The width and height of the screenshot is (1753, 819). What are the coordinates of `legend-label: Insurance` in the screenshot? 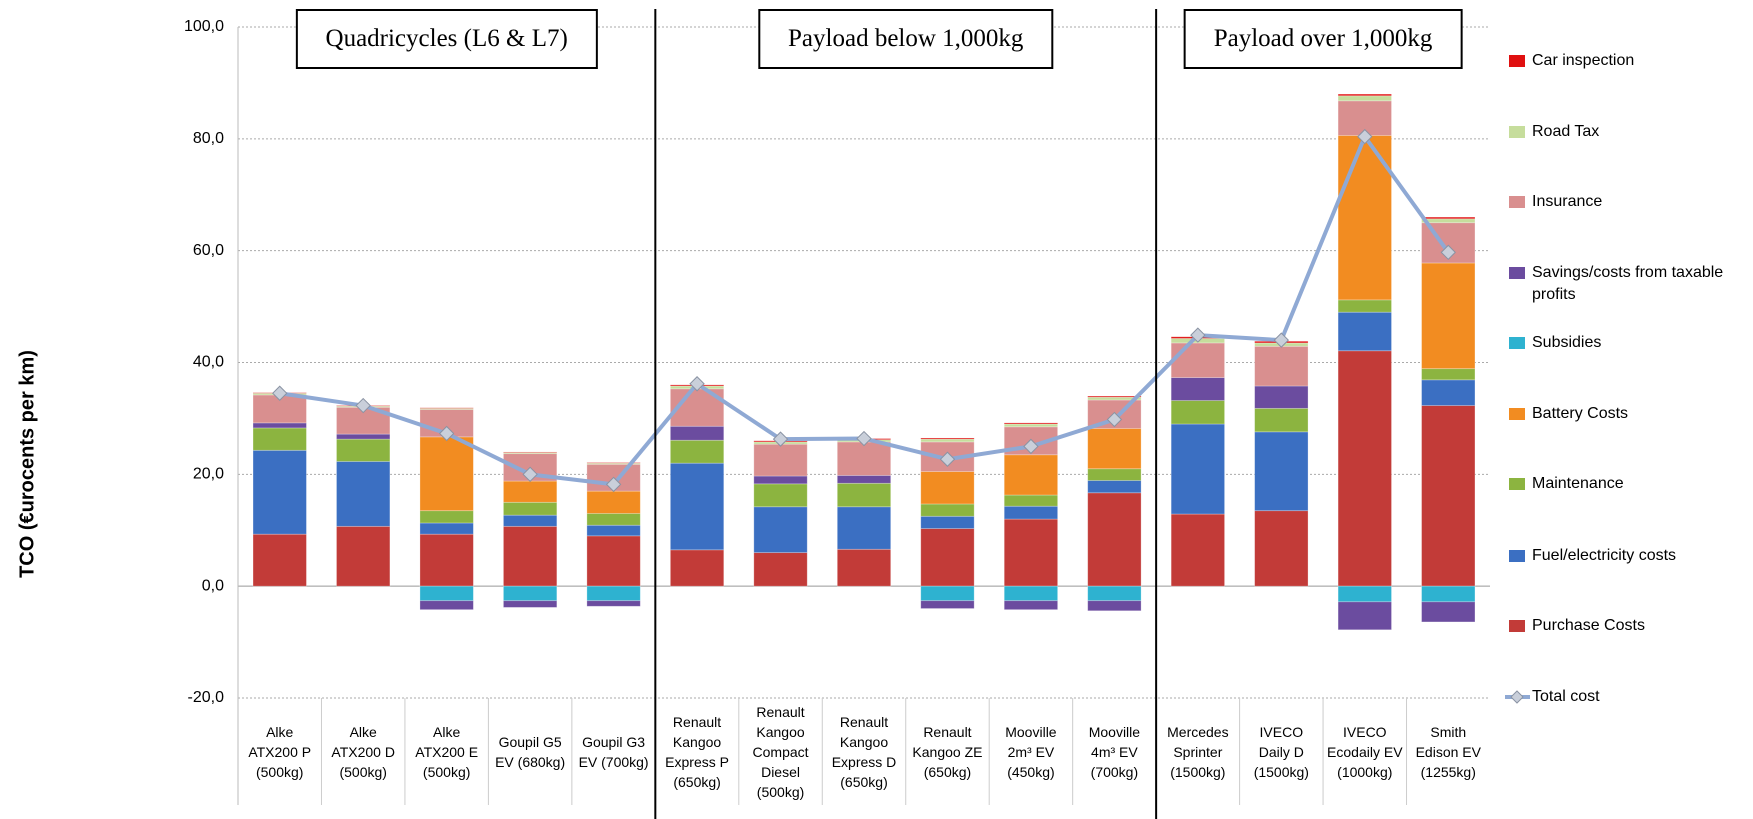 It's located at (1567, 201).